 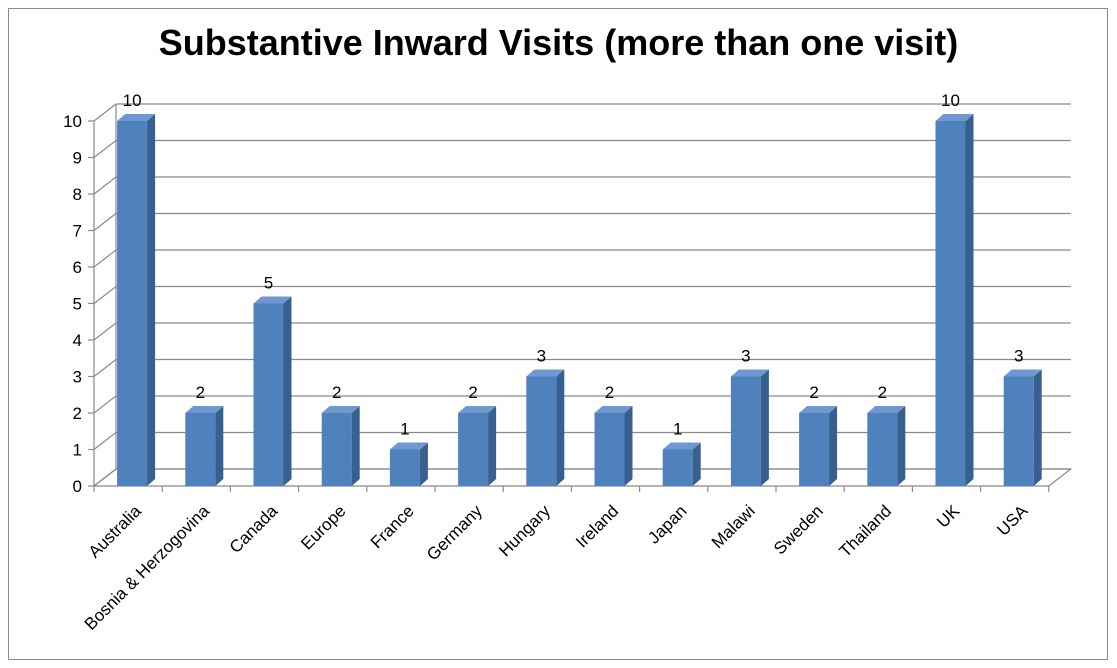 I want to click on x-tick-label: Canada, so click(x=254, y=529).